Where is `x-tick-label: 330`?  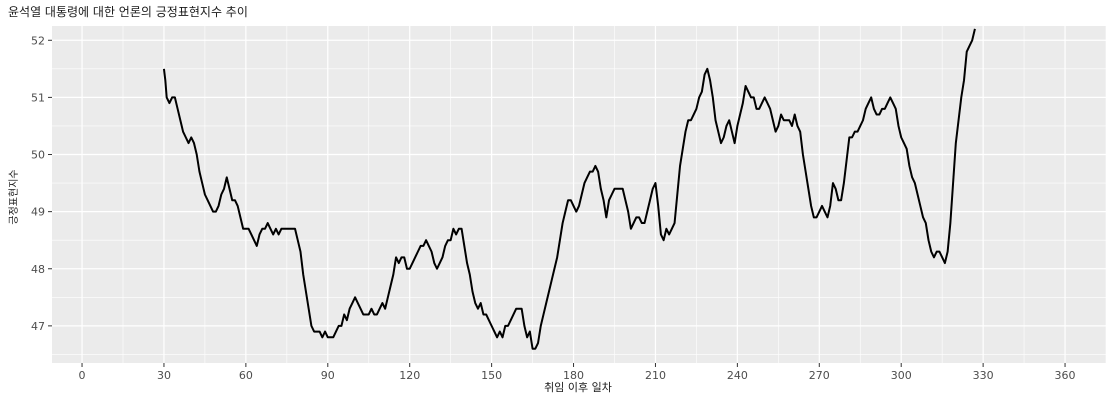 x-tick-label: 330 is located at coordinates (983, 375).